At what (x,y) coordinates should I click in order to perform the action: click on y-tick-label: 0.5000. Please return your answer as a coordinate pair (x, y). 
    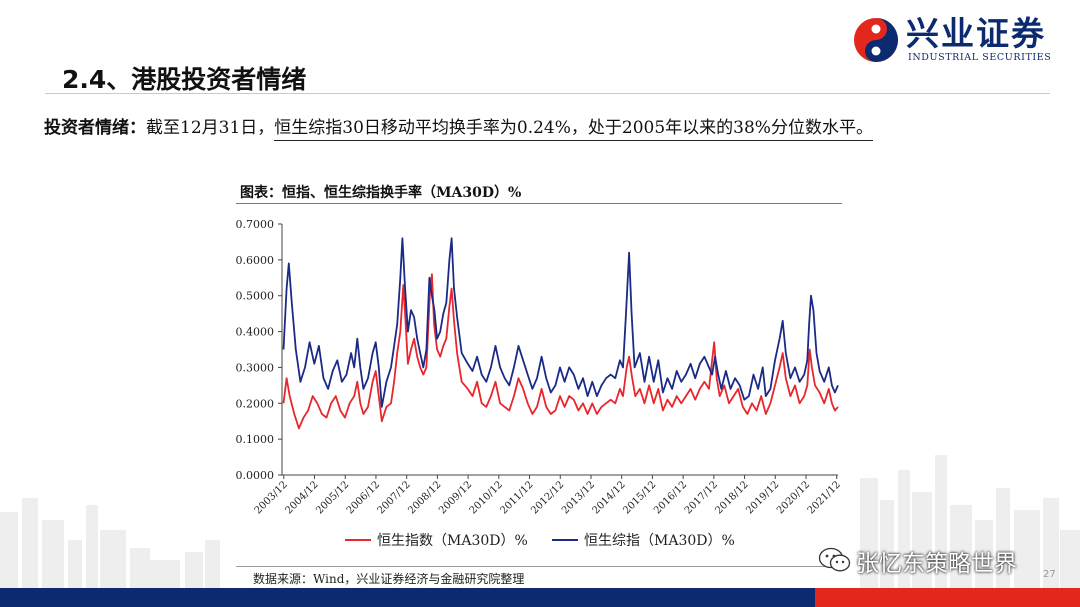
    Looking at the image, I should click on (255, 296).